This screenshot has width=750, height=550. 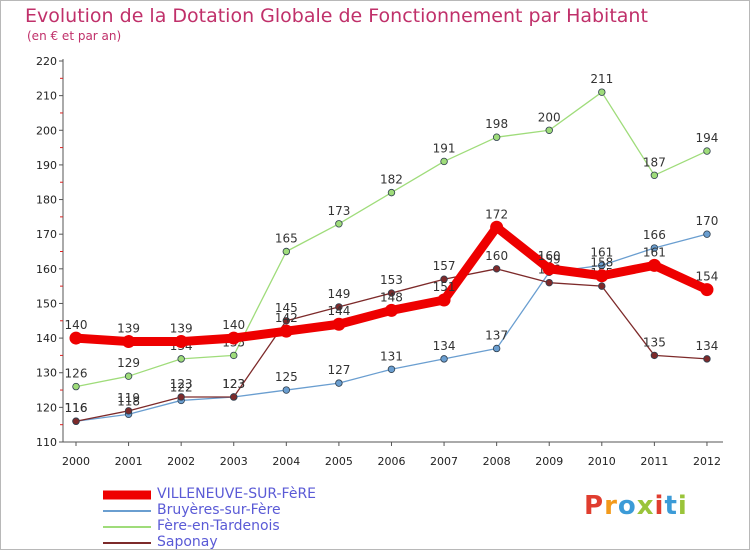 I want to click on legend-label: Bruyères-sur-Fère, so click(x=219, y=510).